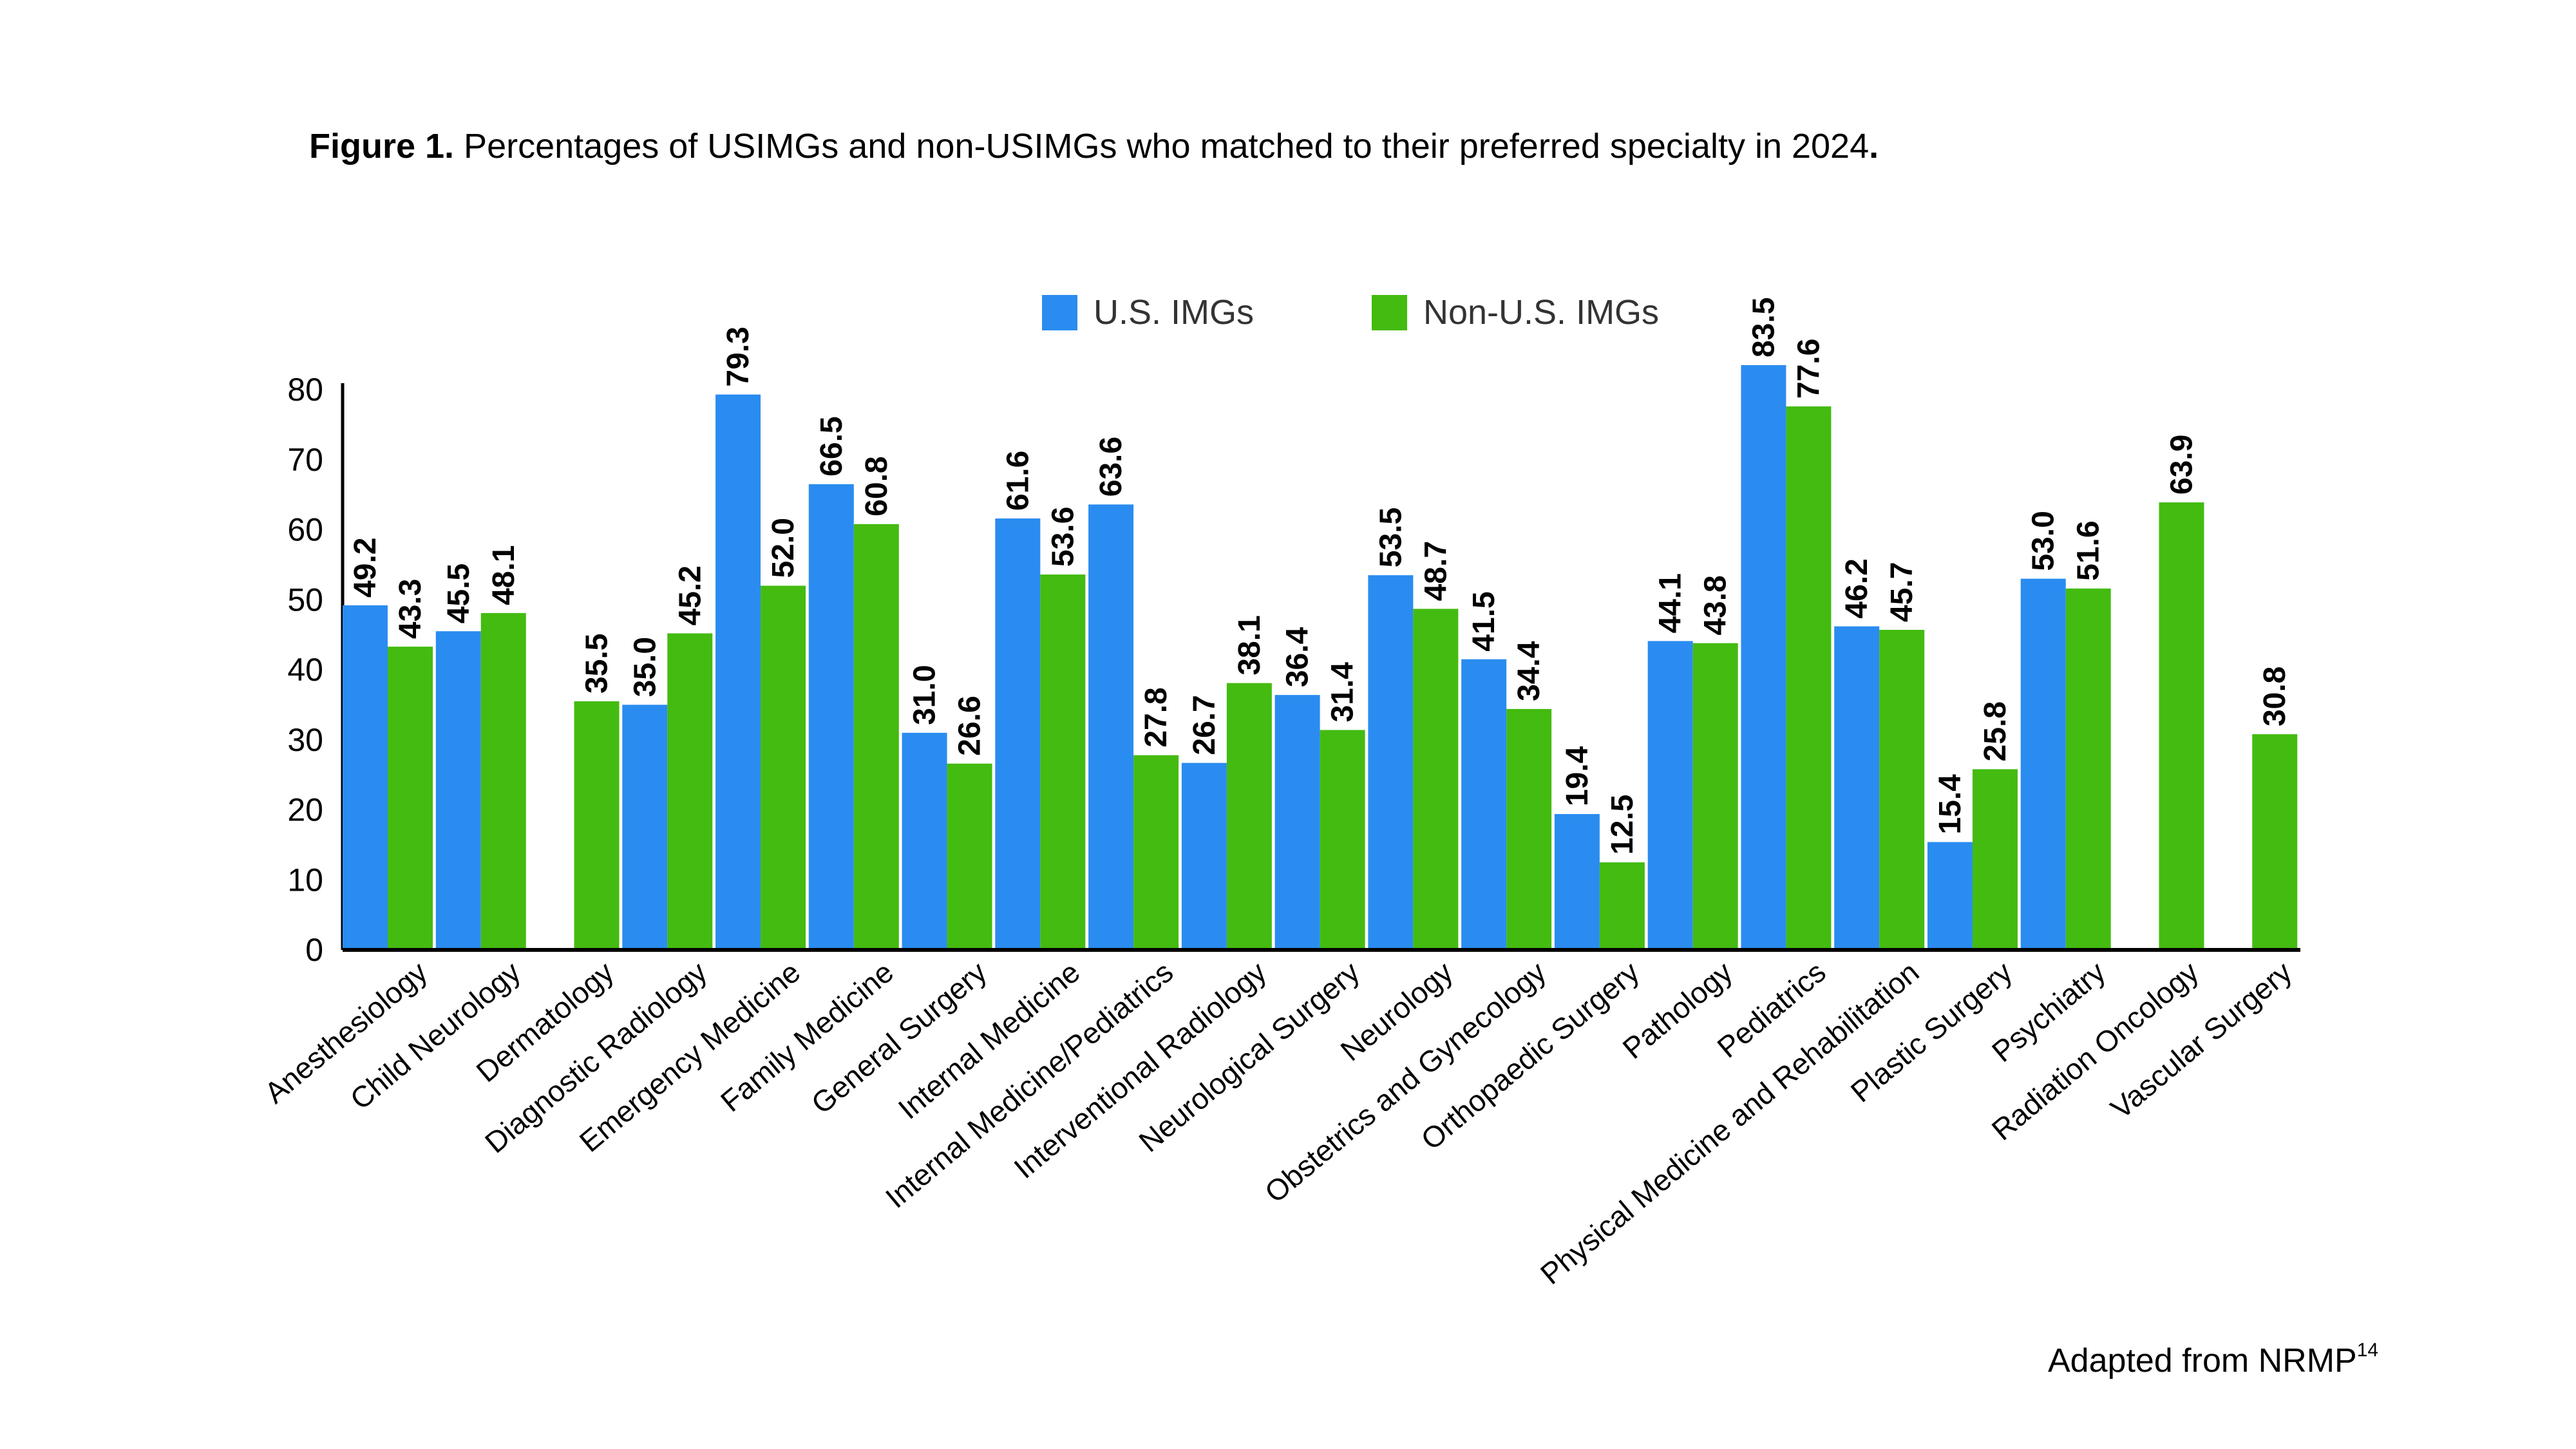 The height and width of the screenshot is (1449, 2576). I want to click on bar-group-orthopaedic-surgery-u-s-imgs: 19.4, so click(1577, 848).